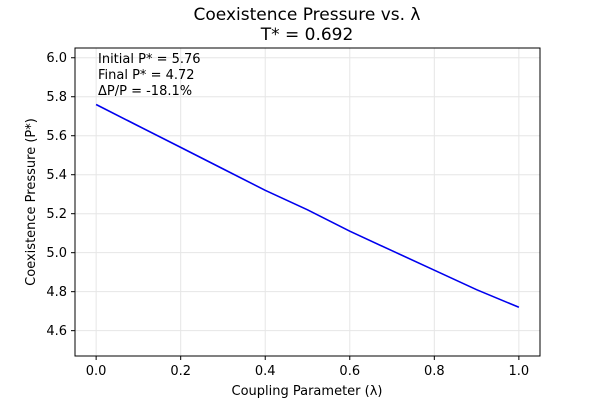 This screenshot has width=600, height=400. What do you see at coordinates (307, 367) in the screenshot?
I see `x-axis: 0.0 0.2 0.4 0.6 0.8 1.0` at bounding box center [307, 367].